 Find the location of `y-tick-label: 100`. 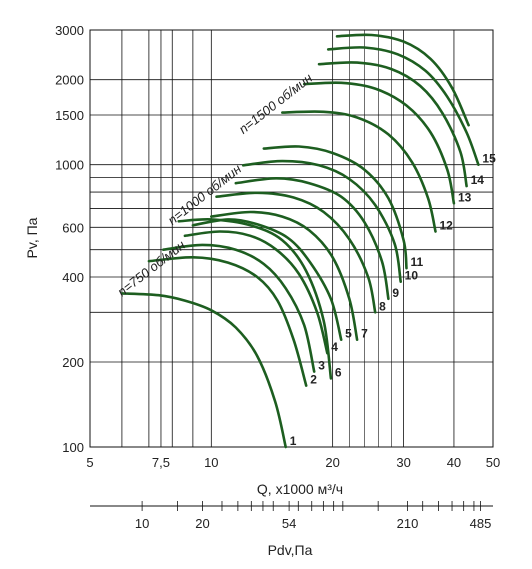

y-tick-label: 100 is located at coordinates (73, 447).